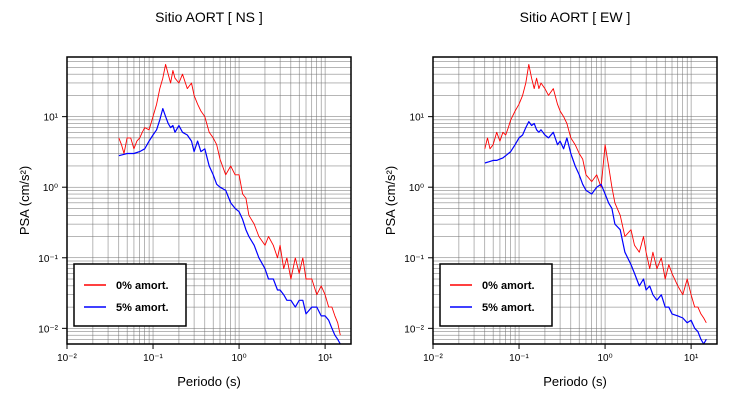 This screenshot has width=730, height=400. What do you see at coordinates (209, 17) in the screenshot?
I see `chart-title: Sitio AORT [ NS ]` at bounding box center [209, 17].